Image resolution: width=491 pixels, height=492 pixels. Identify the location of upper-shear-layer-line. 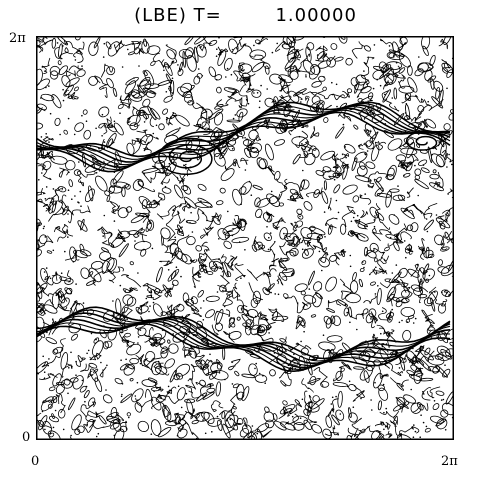
(243, 129).